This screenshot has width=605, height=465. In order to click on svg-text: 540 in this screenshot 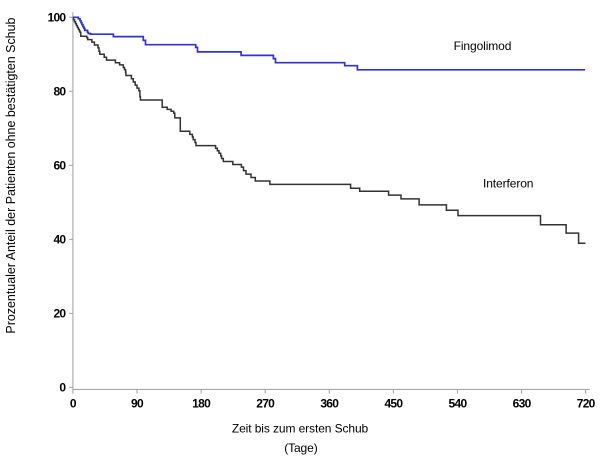, I will do `click(458, 404)`.